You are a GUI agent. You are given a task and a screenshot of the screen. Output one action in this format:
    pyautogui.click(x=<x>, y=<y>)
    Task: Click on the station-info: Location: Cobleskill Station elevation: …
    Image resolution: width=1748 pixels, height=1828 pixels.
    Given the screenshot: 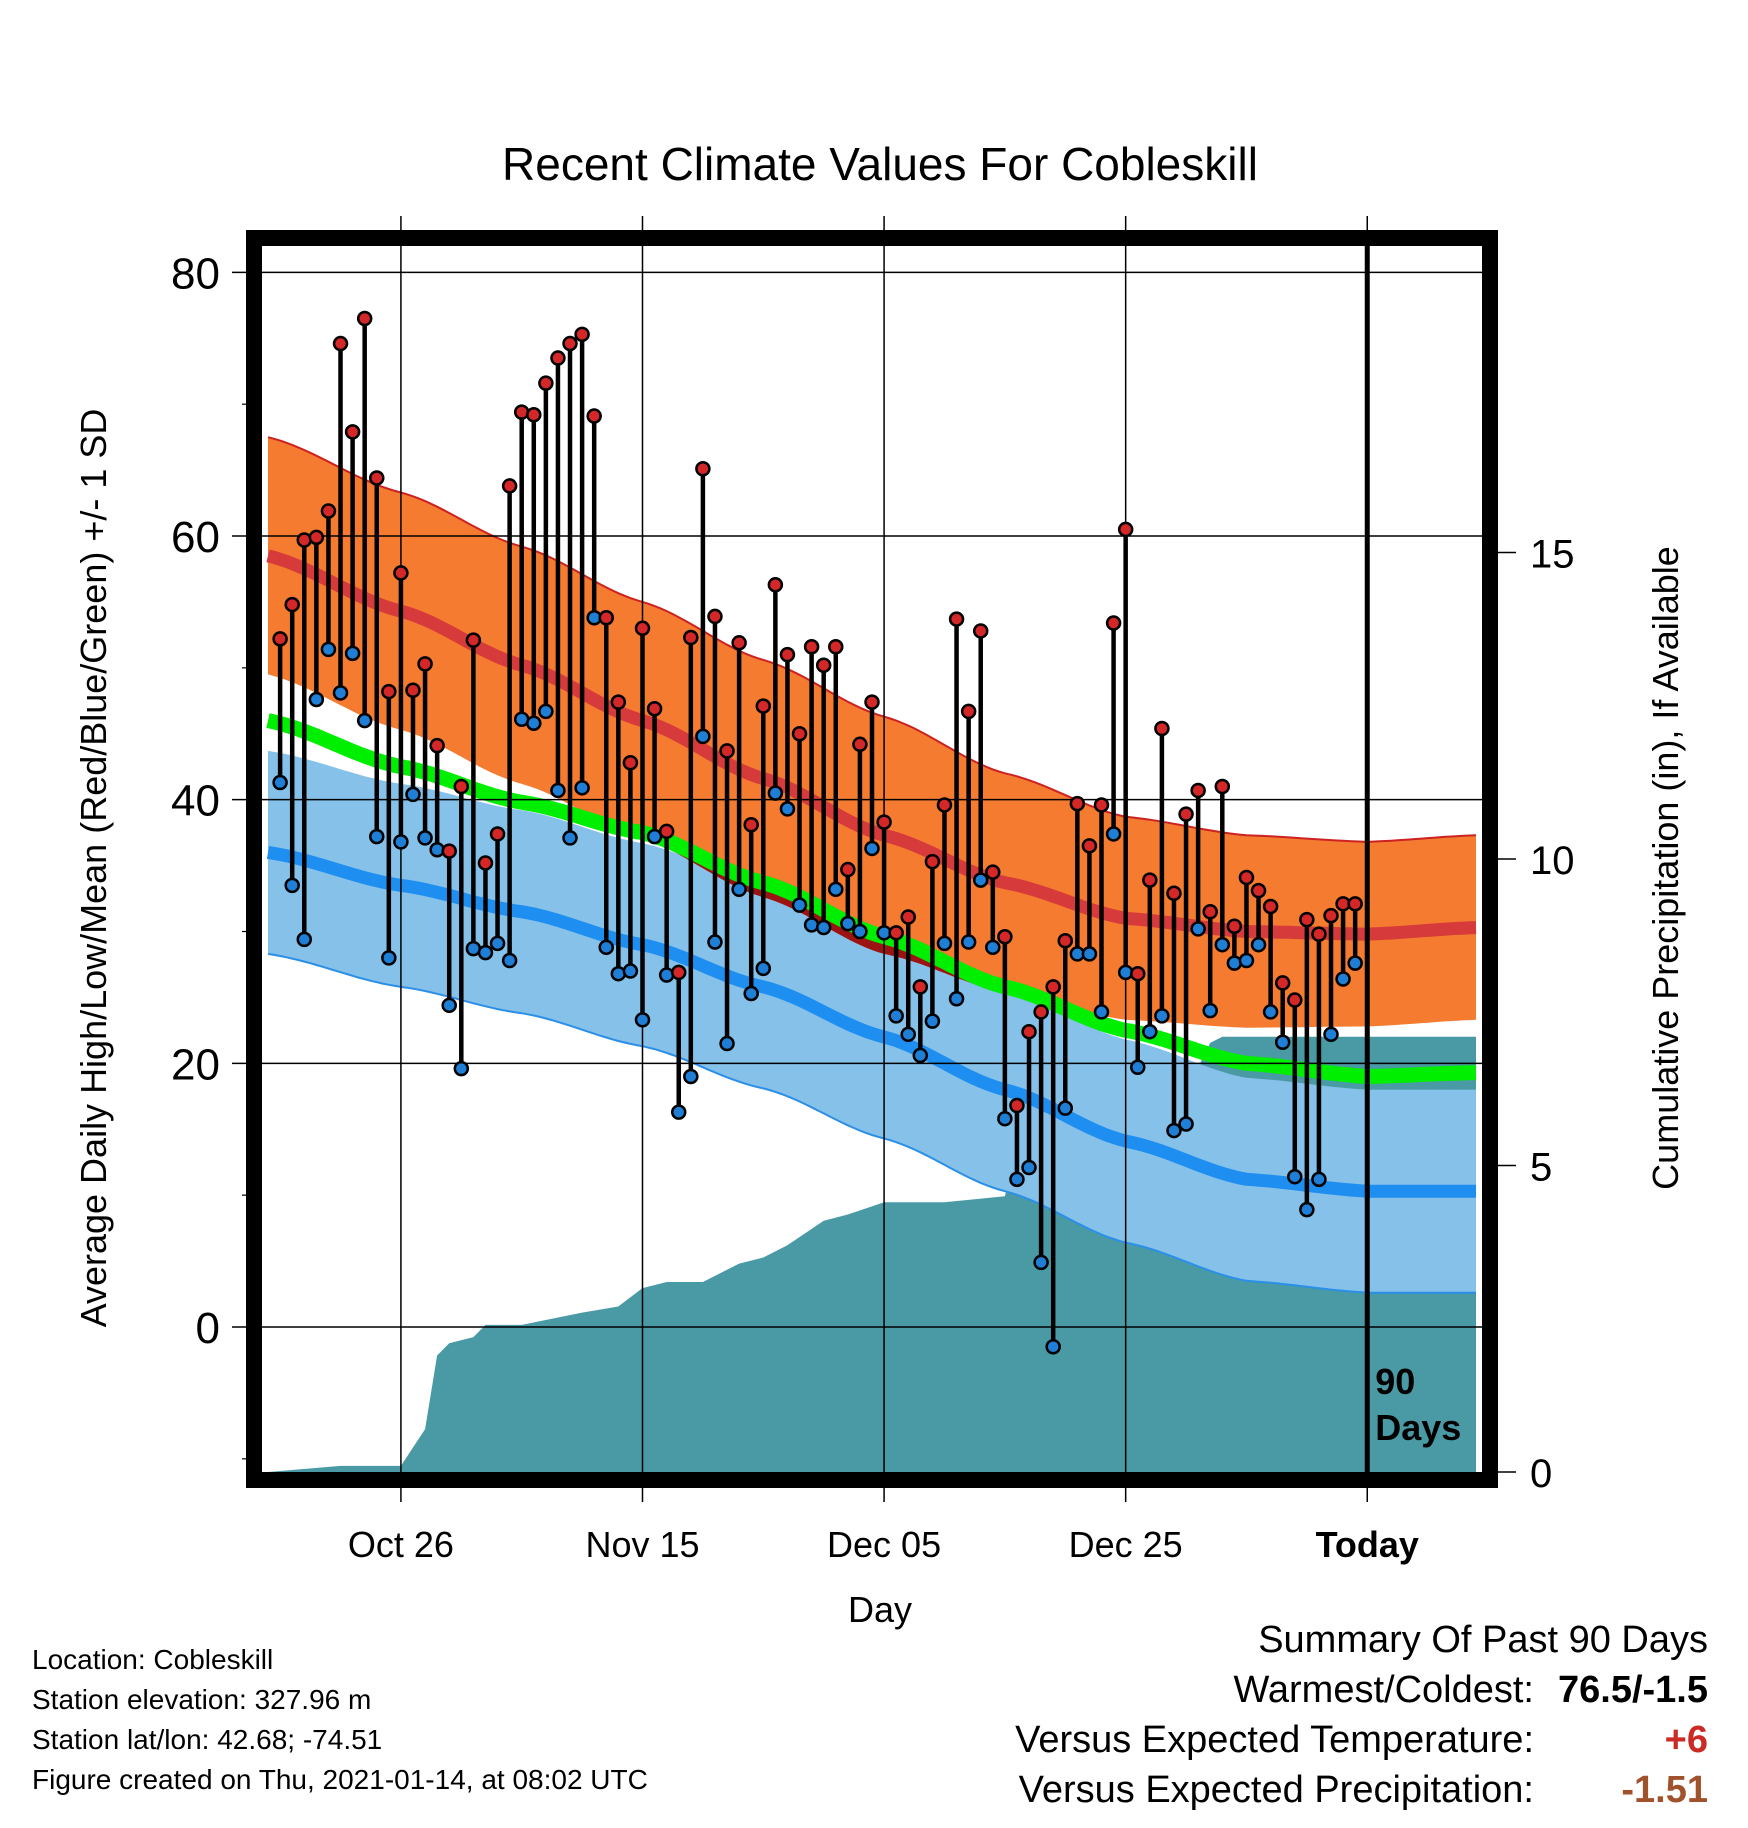 What is the action you would take?
    pyautogui.click(x=340, y=1720)
    